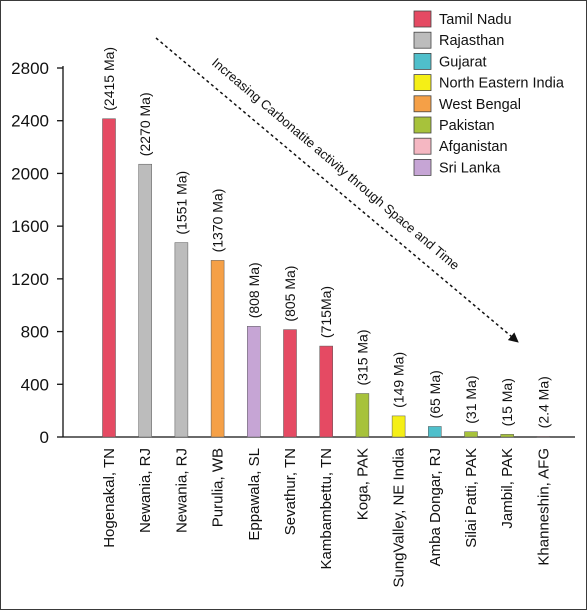 Image resolution: width=587 pixels, height=611 pixels. What do you see at coordinates (30, 226) in the screenshot?
I see `y-tick-label: 1600` at bounding box center [30, 226].